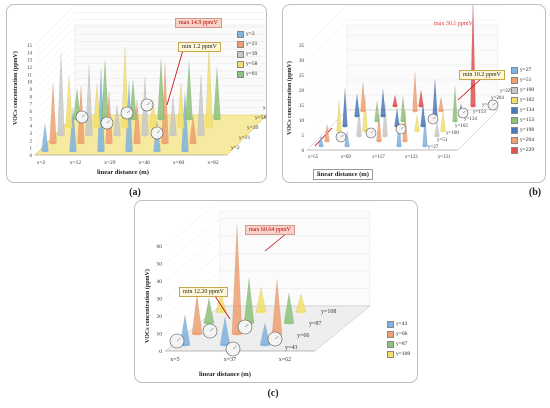 The image size is (550, 408). I want to click on legend-item: y=153, so click(522, 120).